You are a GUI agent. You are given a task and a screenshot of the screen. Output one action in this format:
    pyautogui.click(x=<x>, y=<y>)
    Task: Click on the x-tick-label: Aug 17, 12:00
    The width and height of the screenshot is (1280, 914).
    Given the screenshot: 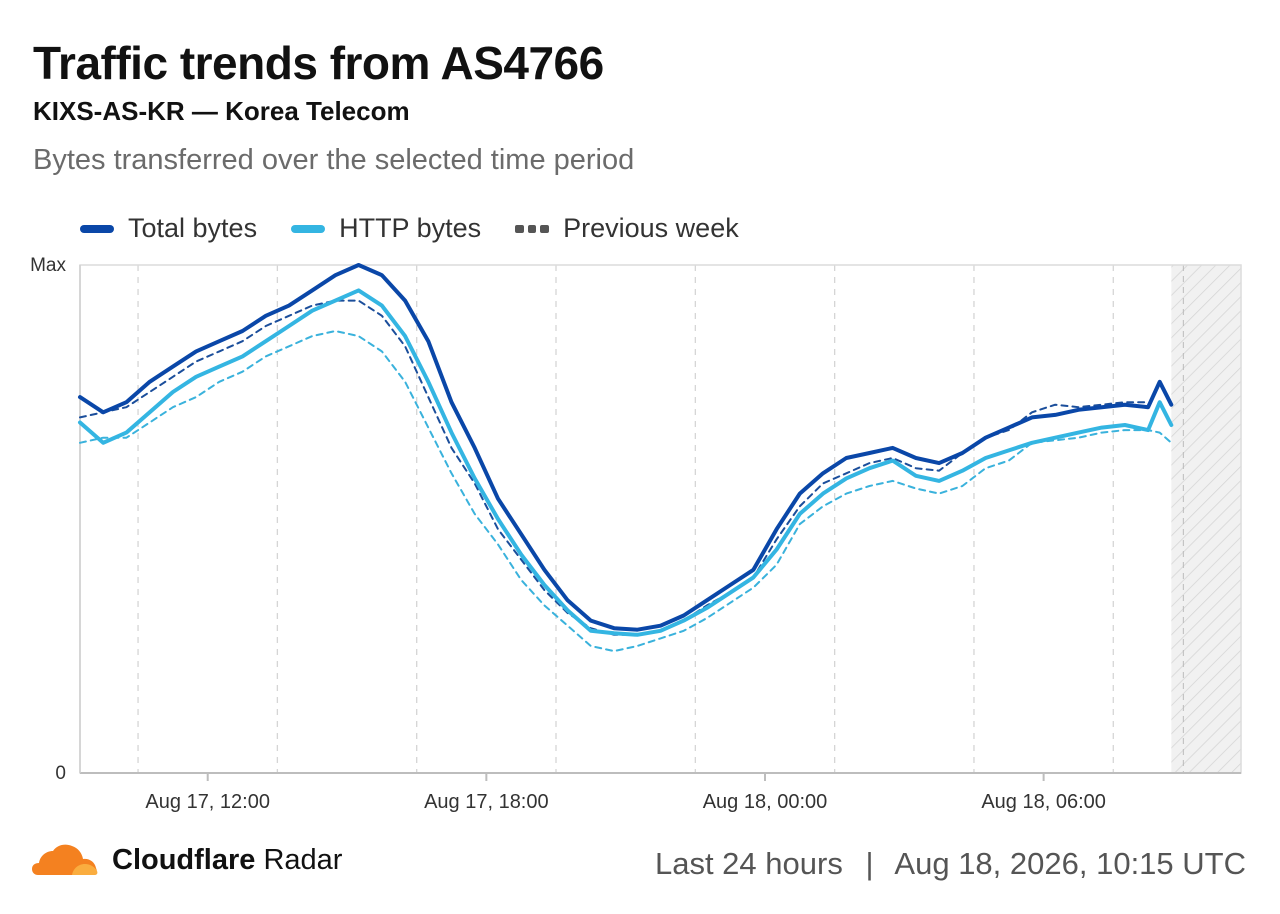 What is the action you would take?
    pyautogui.click(x=207, y=802)
    